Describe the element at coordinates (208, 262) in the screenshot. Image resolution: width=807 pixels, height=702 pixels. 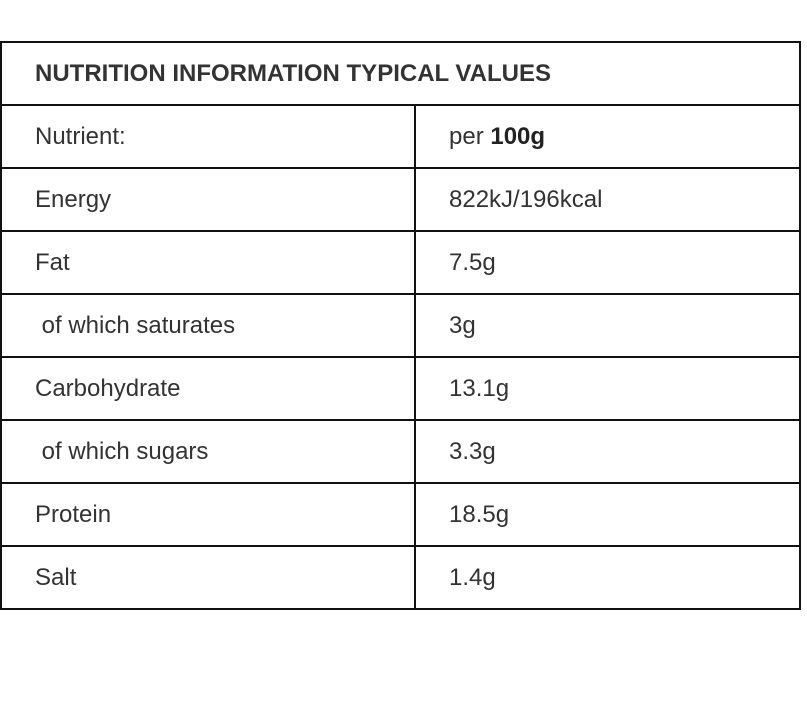
I see `nutrient-name: Fat` at that location.